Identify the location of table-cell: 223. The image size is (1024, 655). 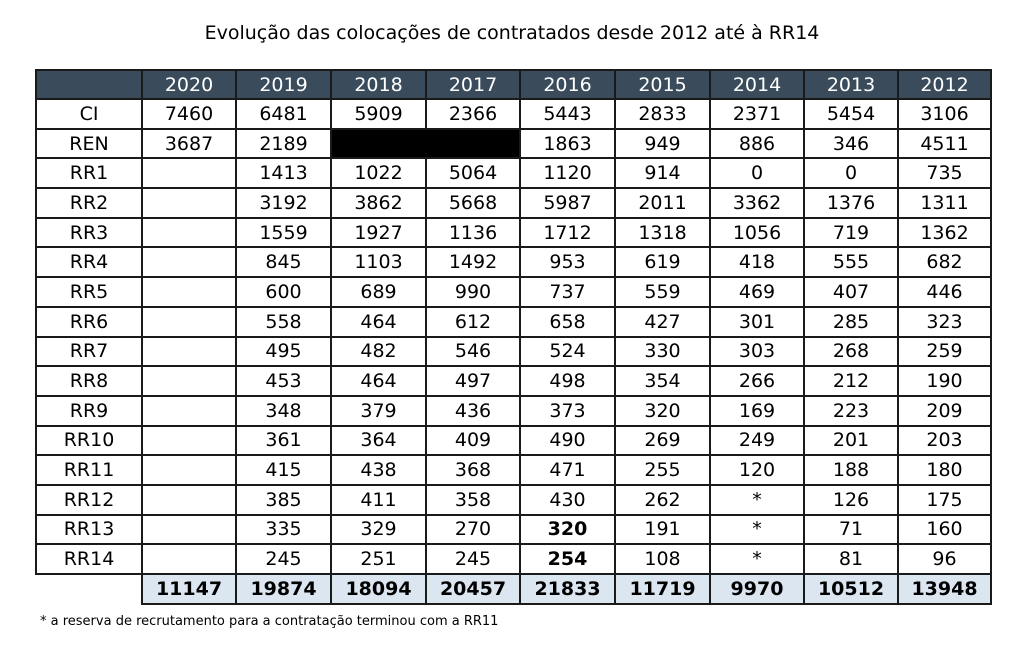
(851, 410).